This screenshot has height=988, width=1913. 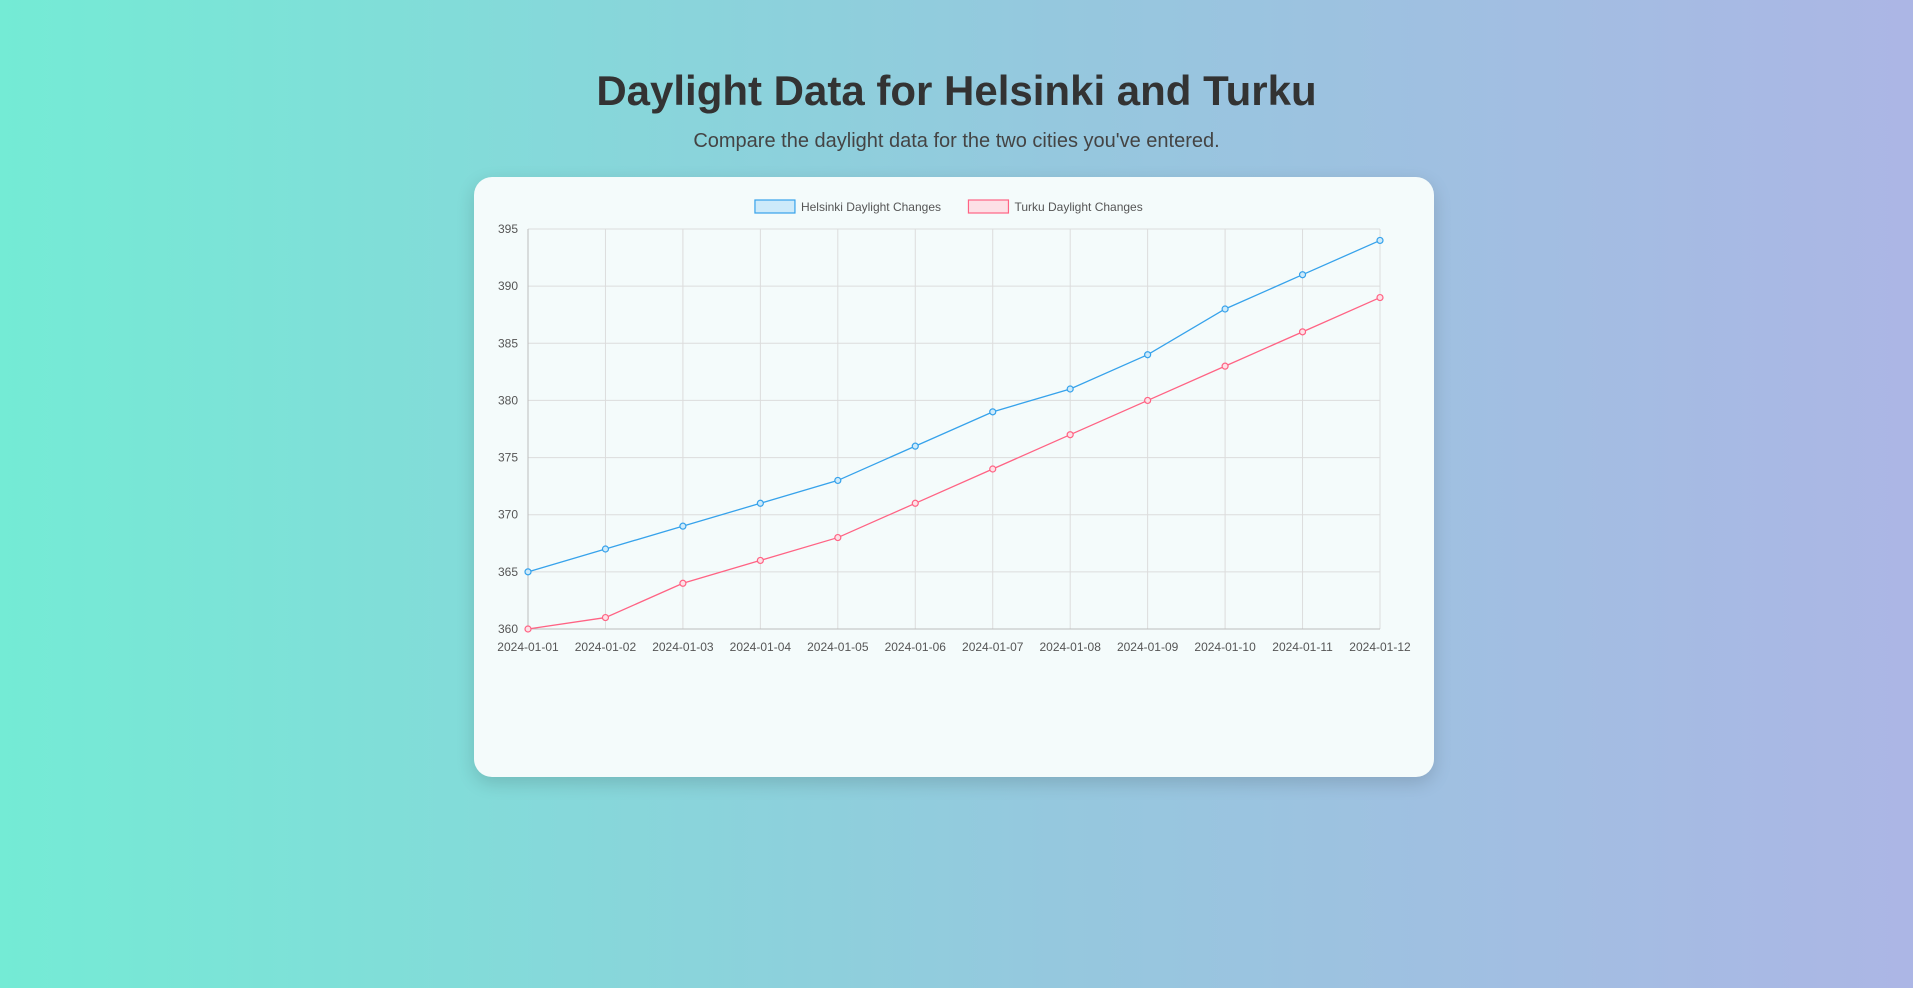 I want to click on y-tick-label: 375, so click(x=508, y=458).